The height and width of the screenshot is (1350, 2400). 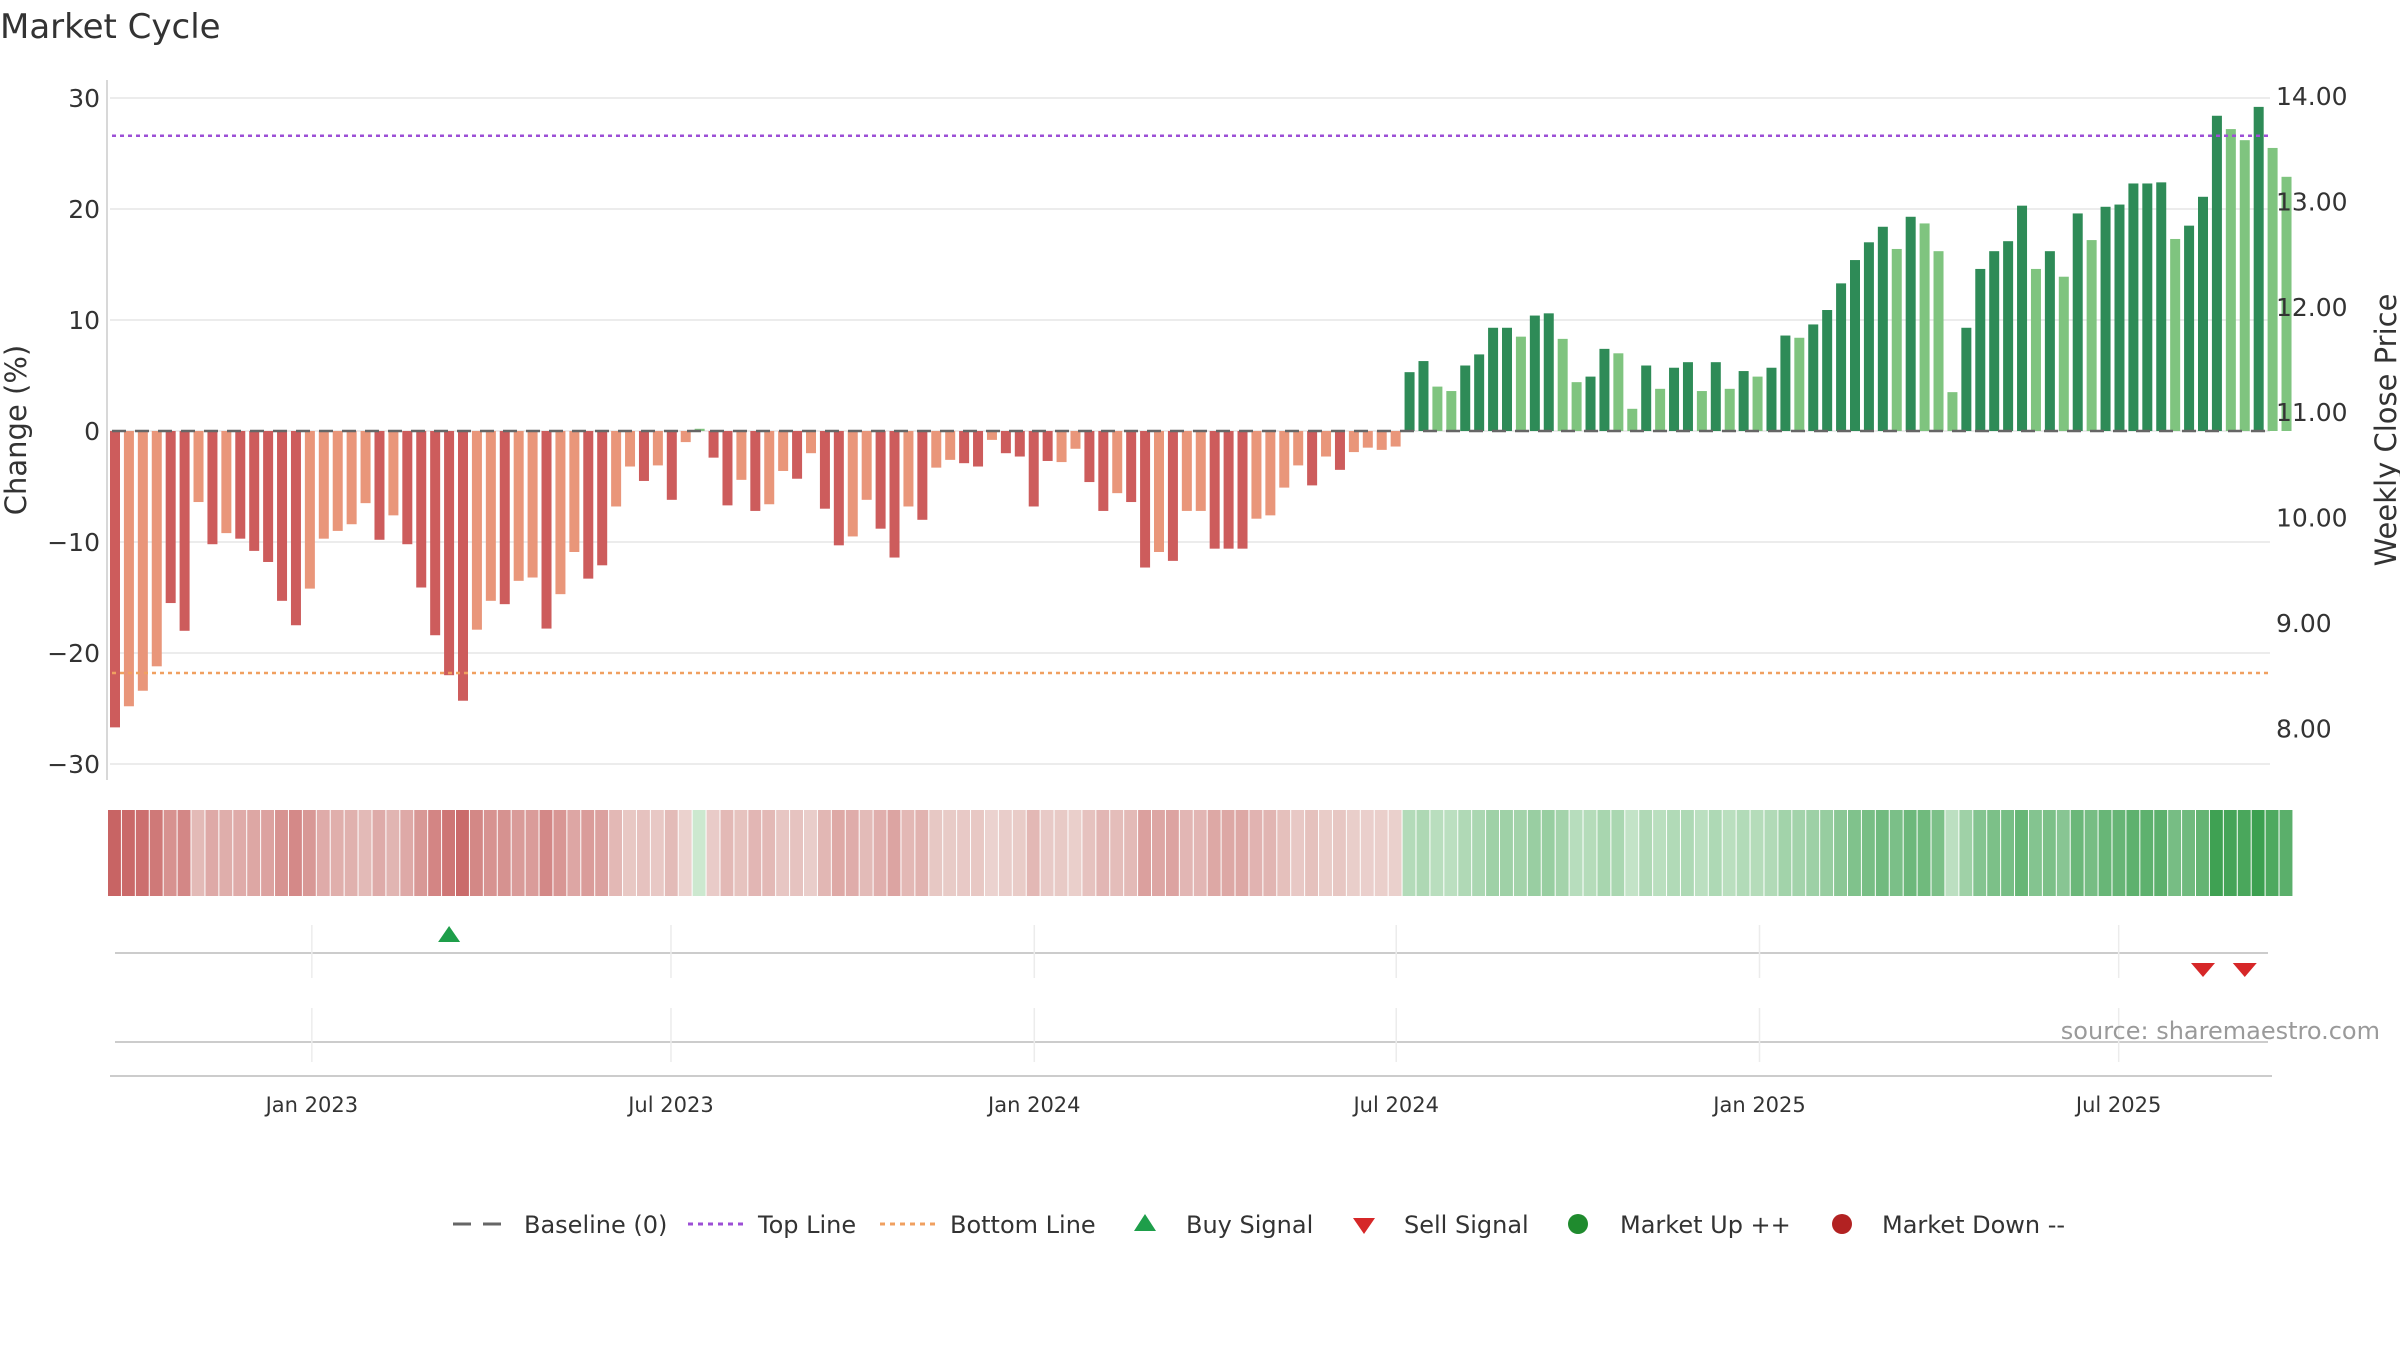 I want to click on left-tick-label: −20, so click(x=73, y=653).